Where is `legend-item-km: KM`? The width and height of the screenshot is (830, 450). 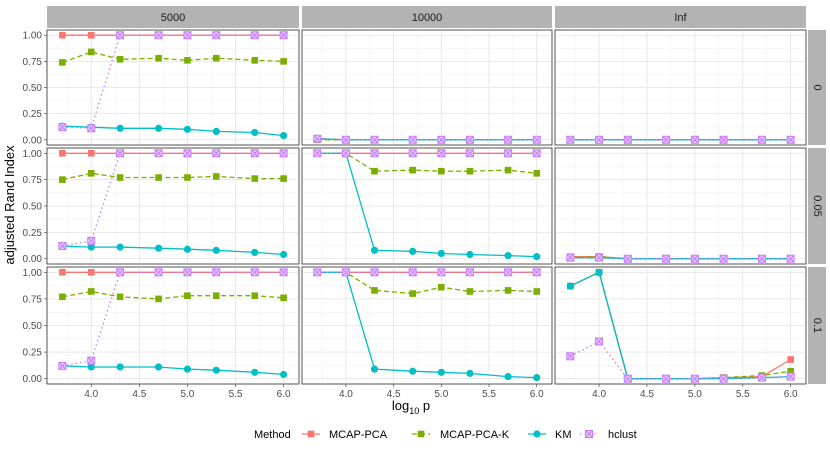
legend-item-km: KM is located at coordinates (550, 435).